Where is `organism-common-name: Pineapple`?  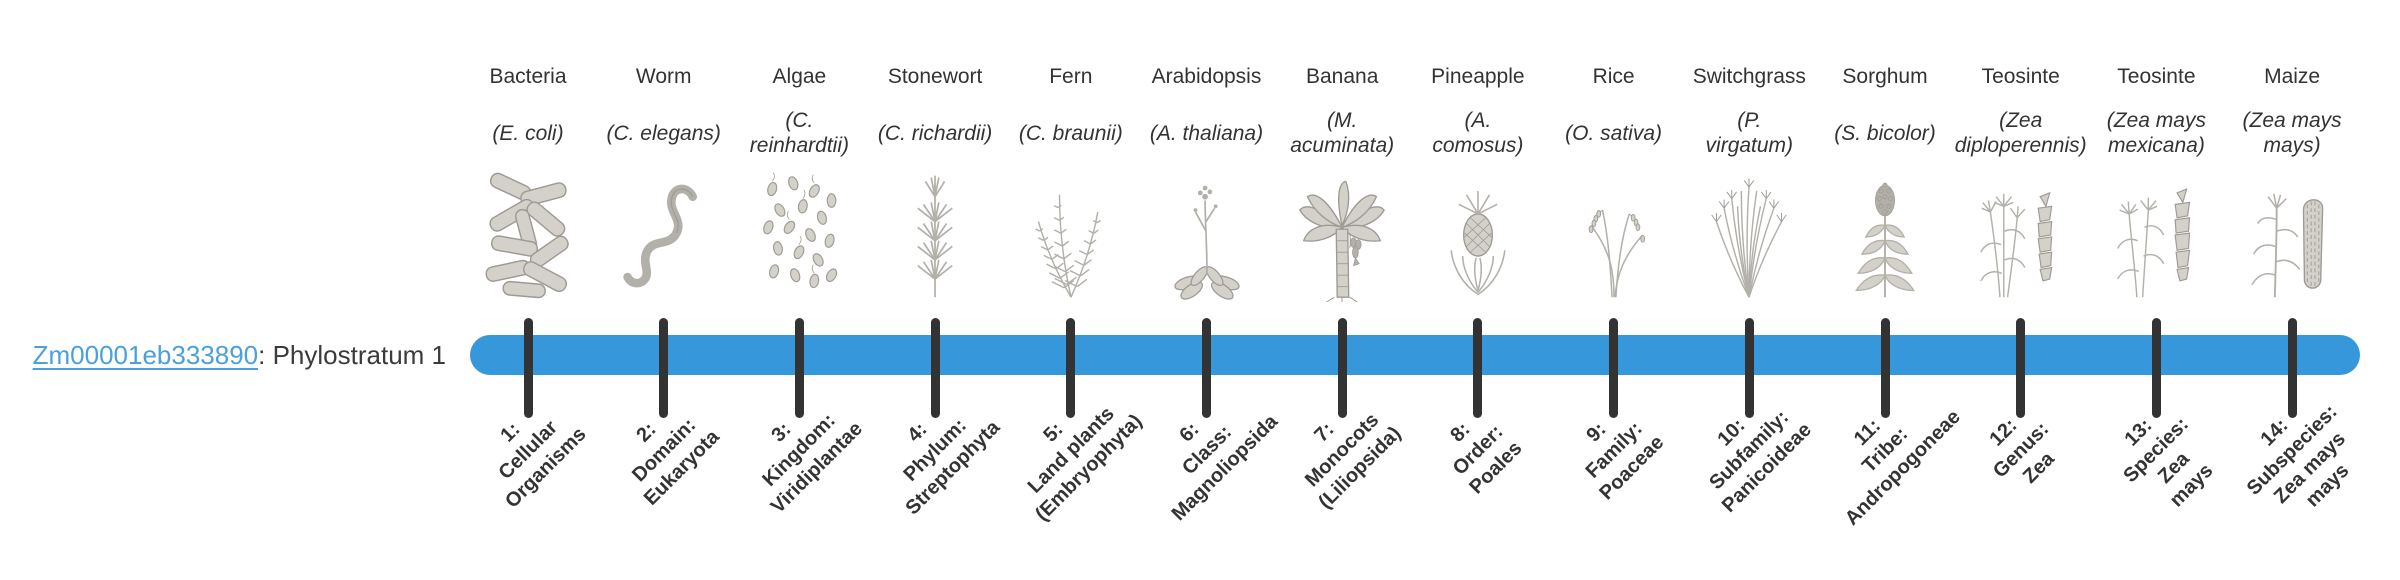
organism-common-name: Pineapple is located at coordinates (1478, 76).